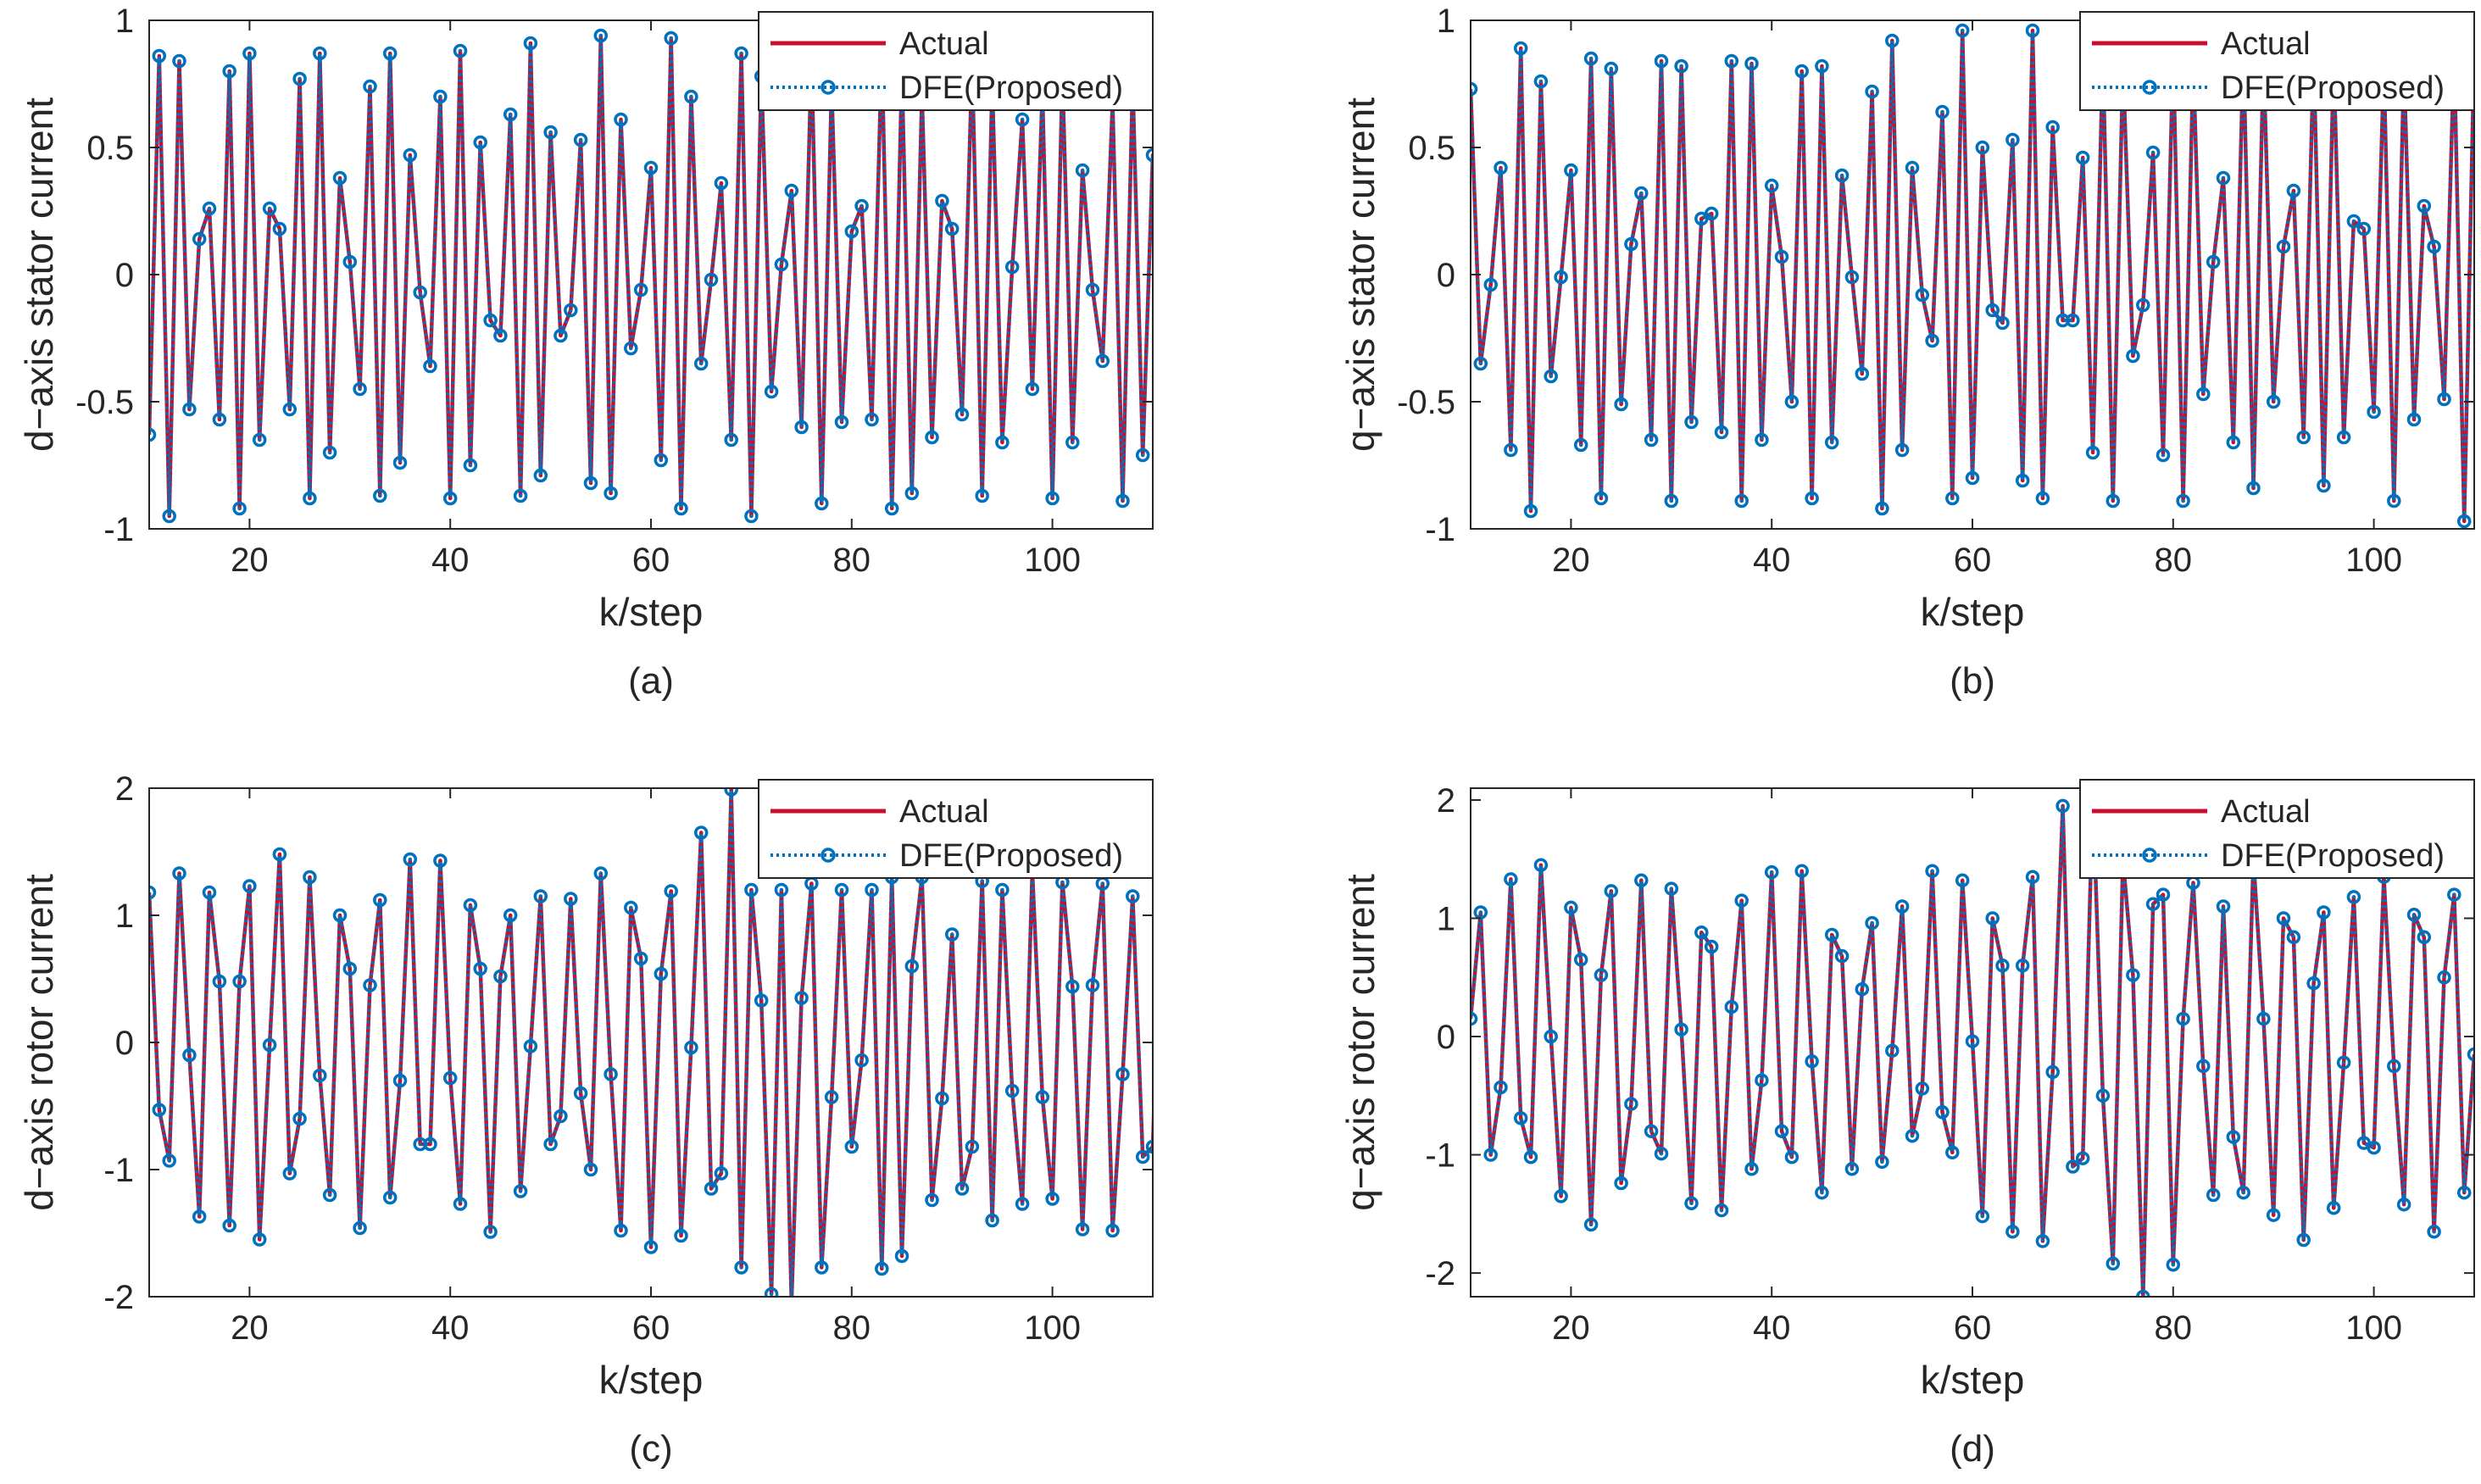  I want to click on x-tick-label: 100, so click(2373, 561).